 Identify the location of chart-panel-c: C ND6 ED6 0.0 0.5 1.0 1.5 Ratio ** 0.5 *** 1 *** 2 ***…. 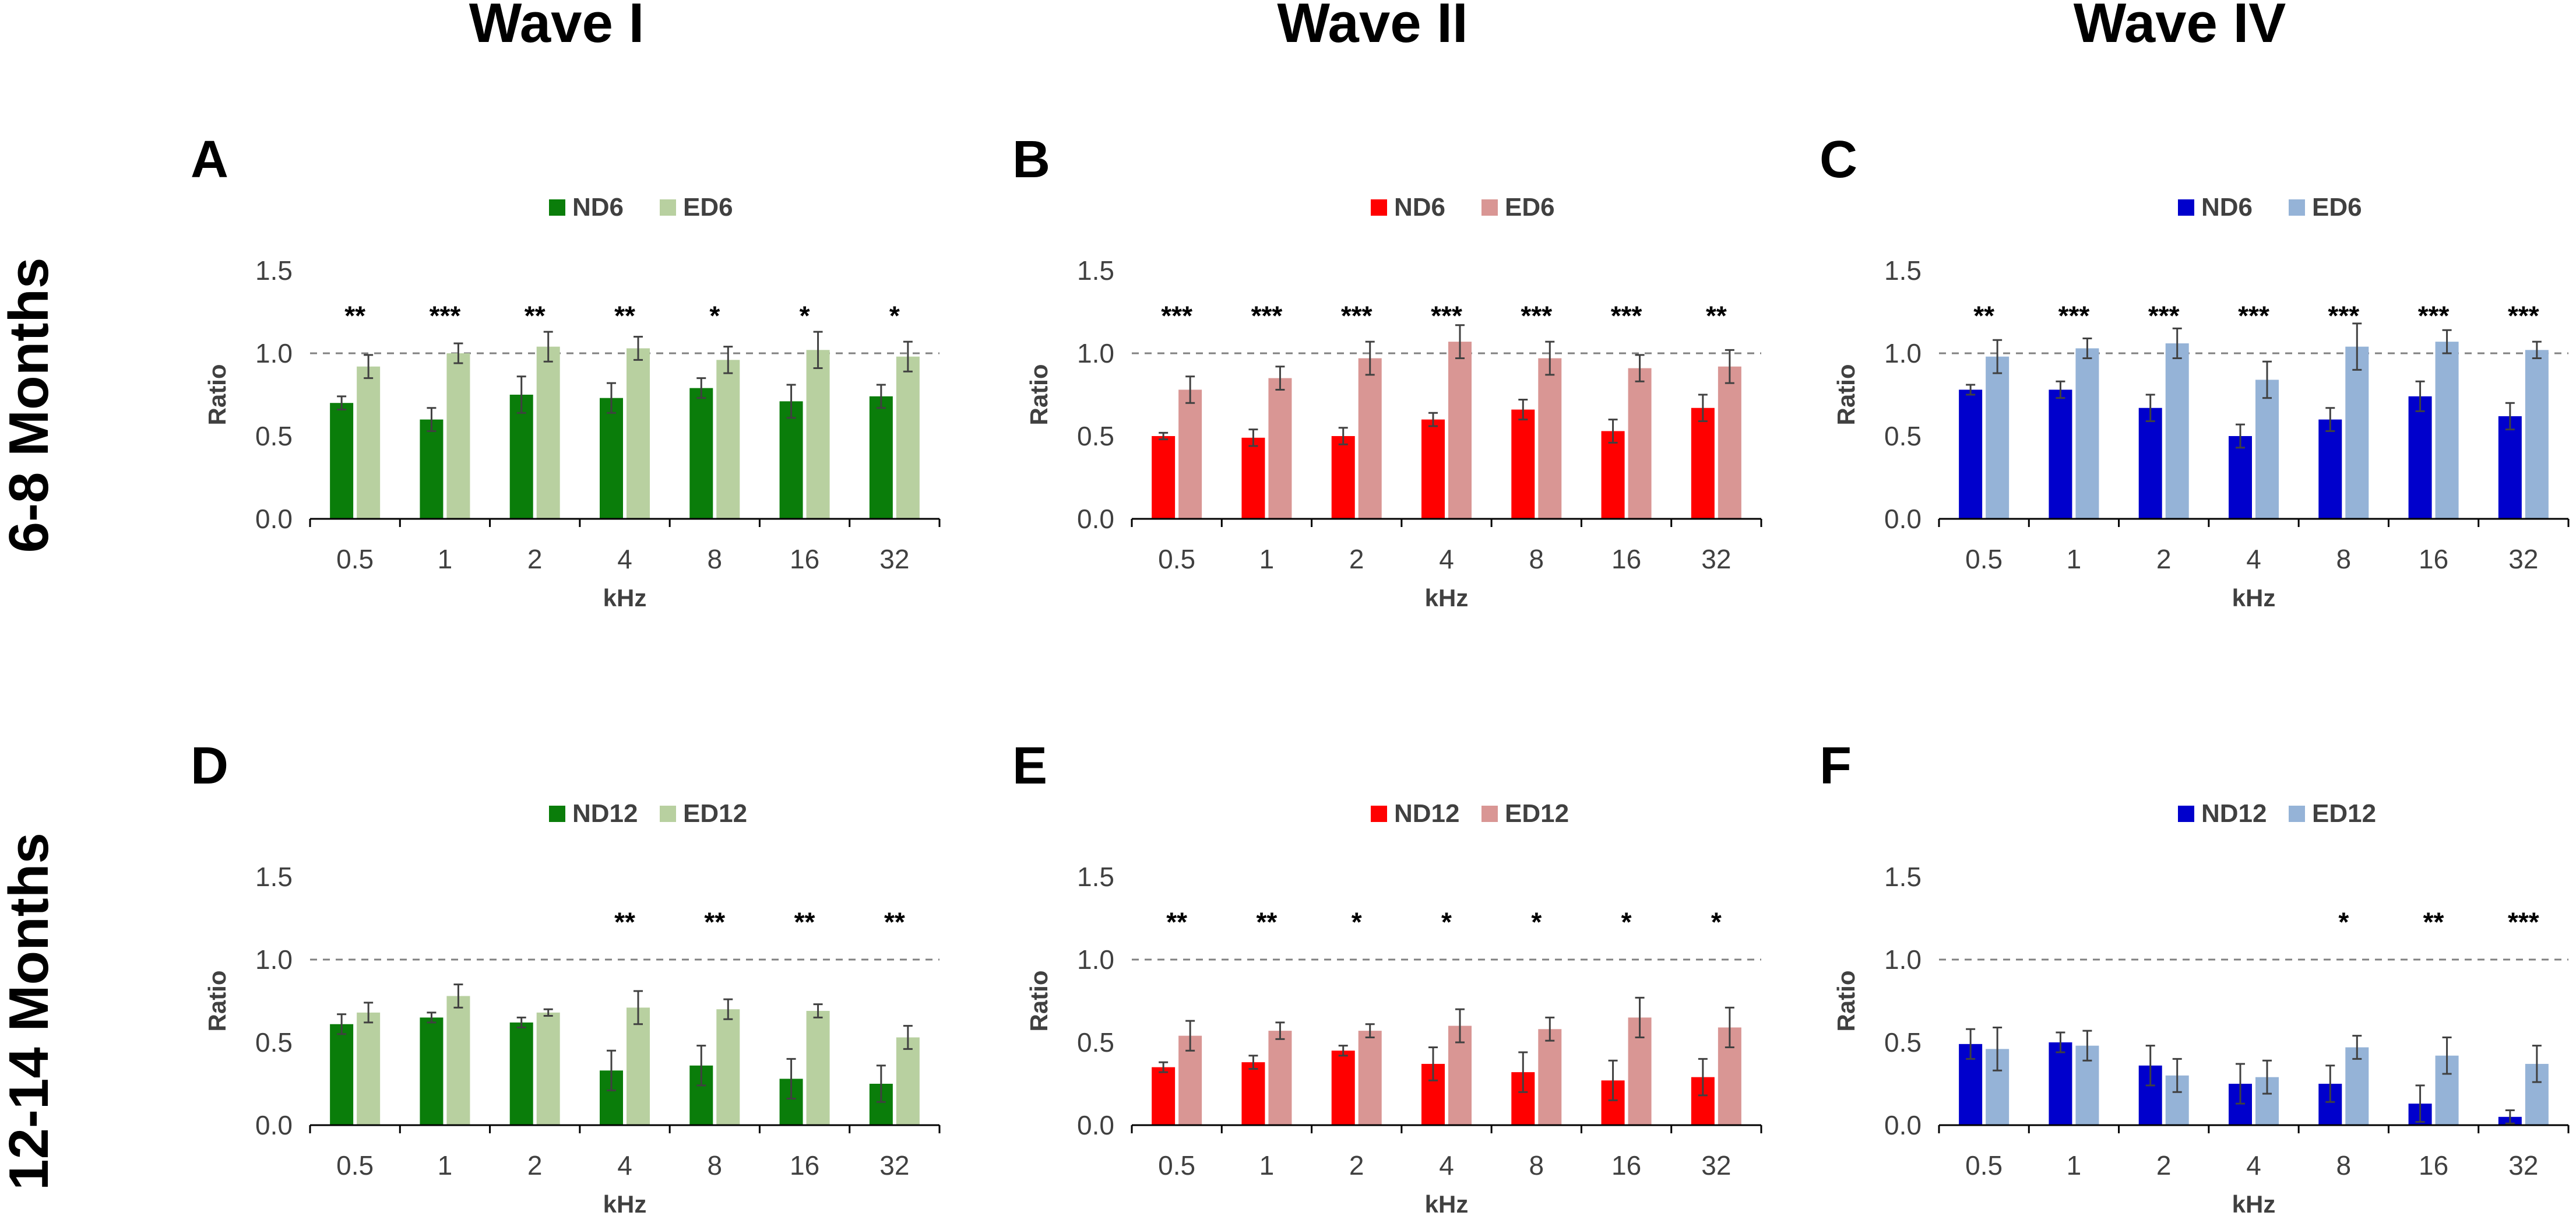
(2195, 371).